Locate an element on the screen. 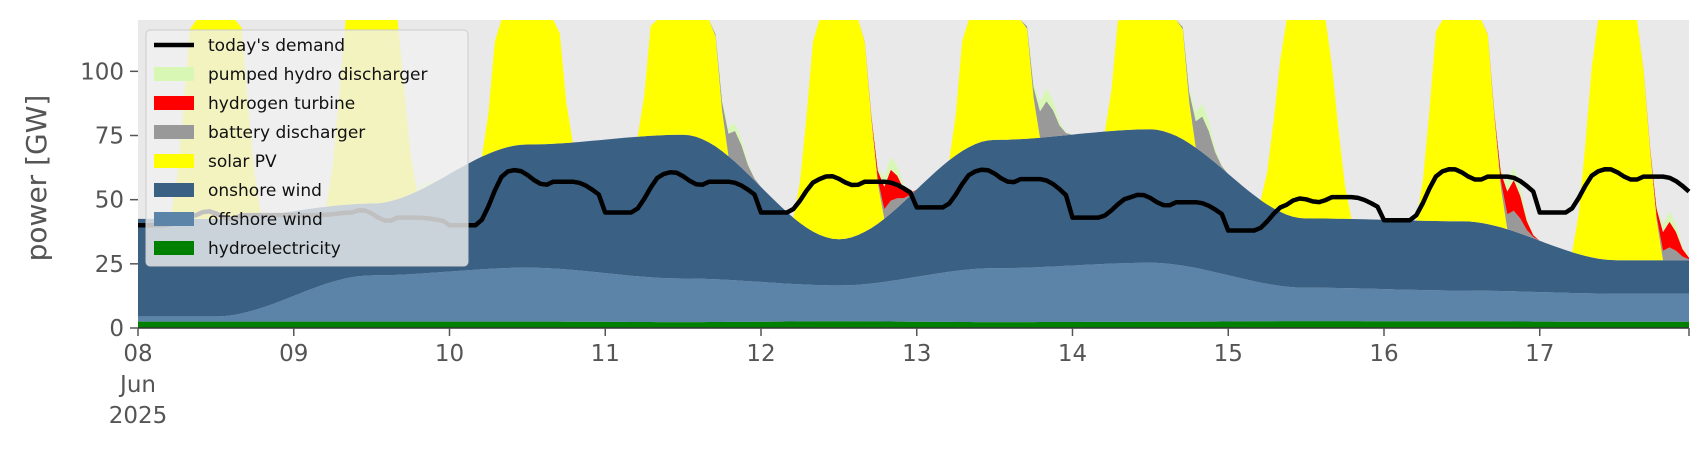 The height and width of the screenshot is (460, 1706). y-tick-label: 50 is located at coordinates (109, 201).